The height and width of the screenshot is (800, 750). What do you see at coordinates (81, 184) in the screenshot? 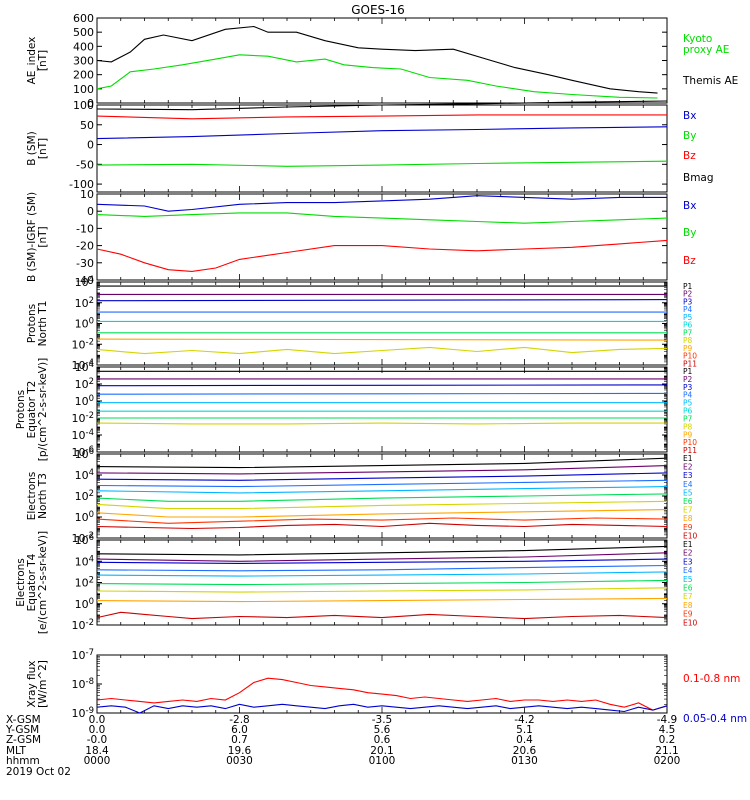
I see `y-tick-label: -100` at bounding box center [81, 184].